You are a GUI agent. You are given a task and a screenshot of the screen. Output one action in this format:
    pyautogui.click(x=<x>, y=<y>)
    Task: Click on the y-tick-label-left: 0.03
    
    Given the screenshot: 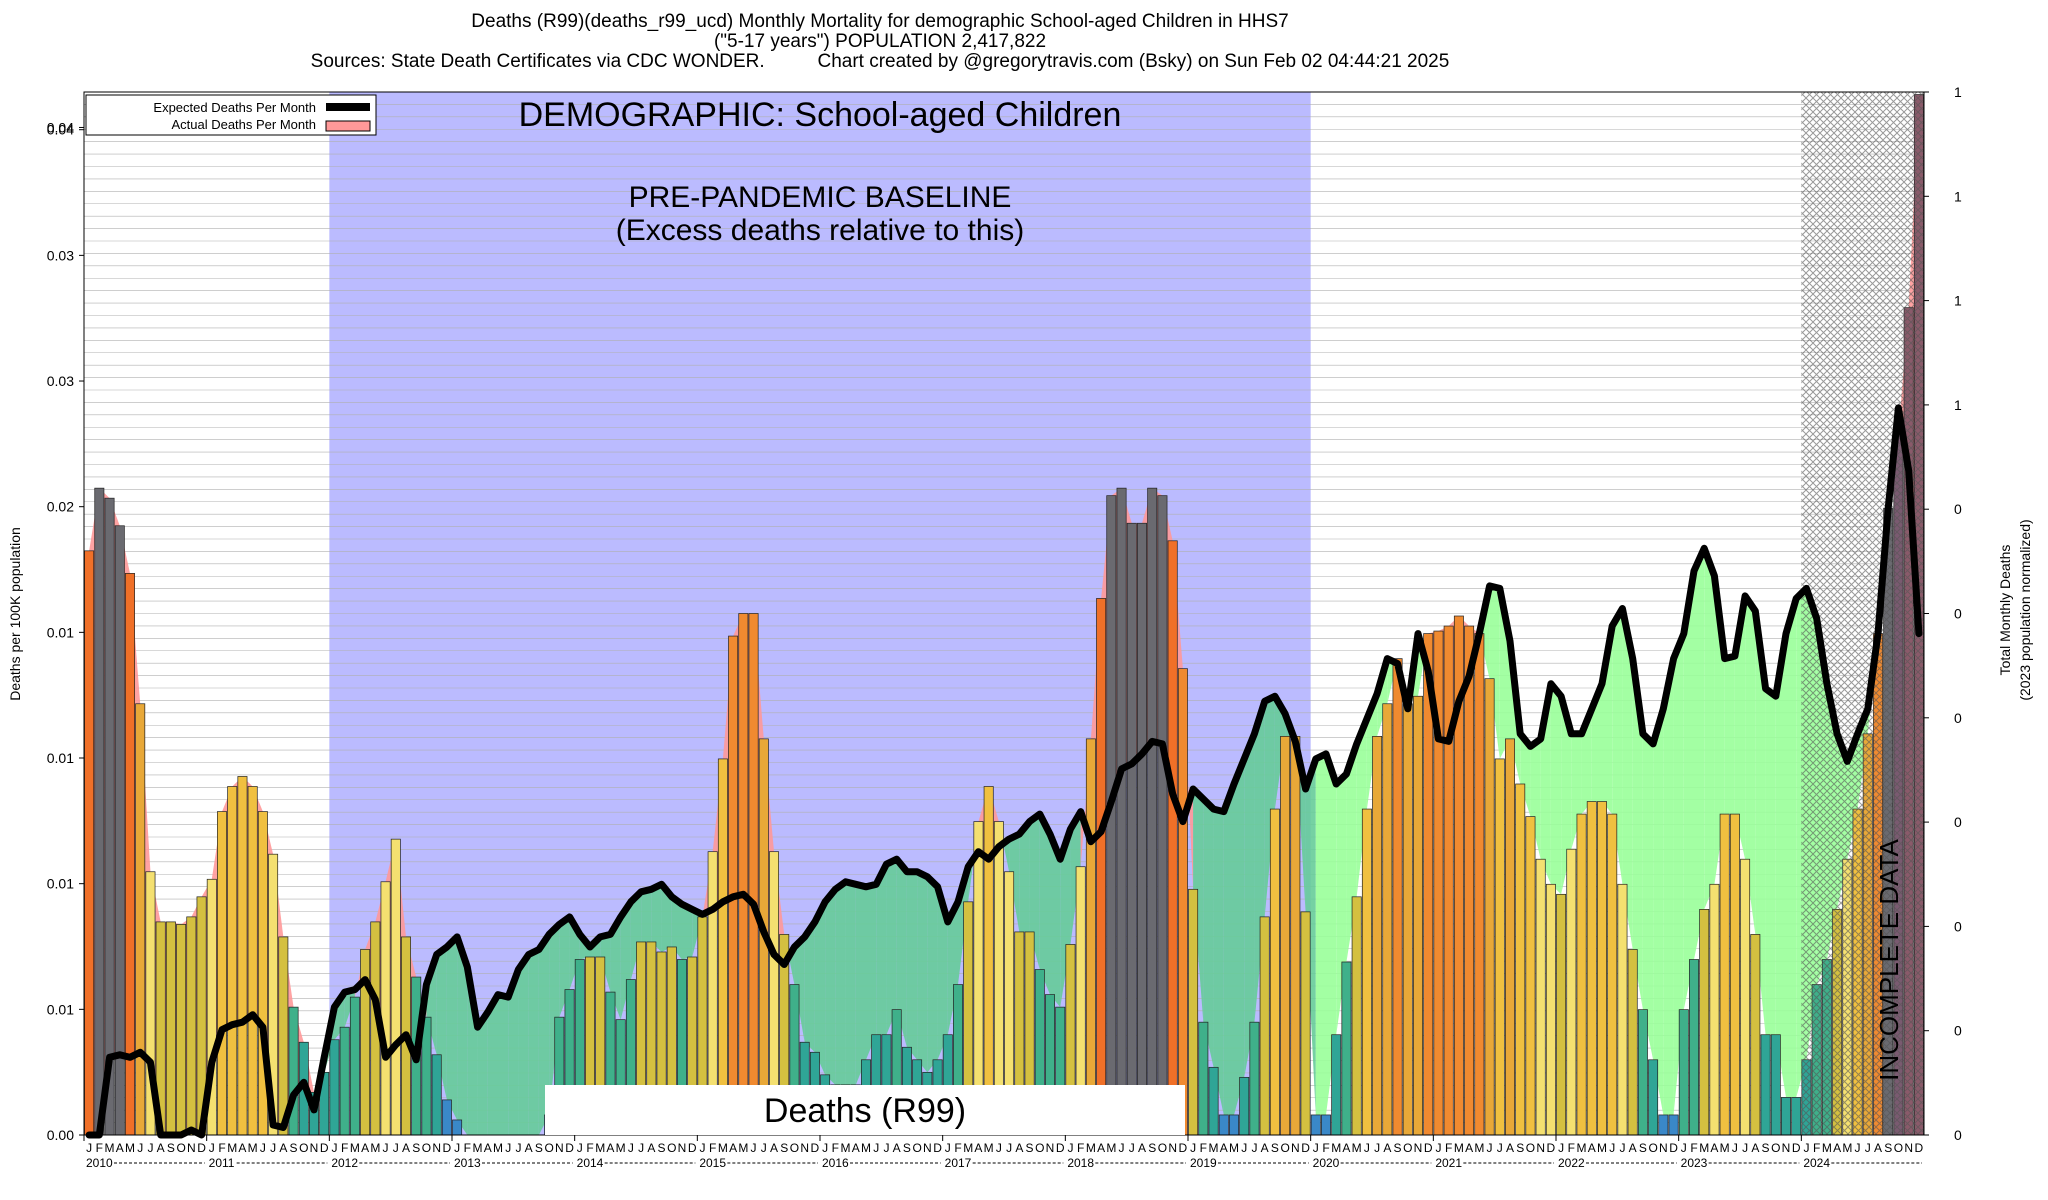 What is the action you would take?
    pyautogui.click(x=60, y=381)
    